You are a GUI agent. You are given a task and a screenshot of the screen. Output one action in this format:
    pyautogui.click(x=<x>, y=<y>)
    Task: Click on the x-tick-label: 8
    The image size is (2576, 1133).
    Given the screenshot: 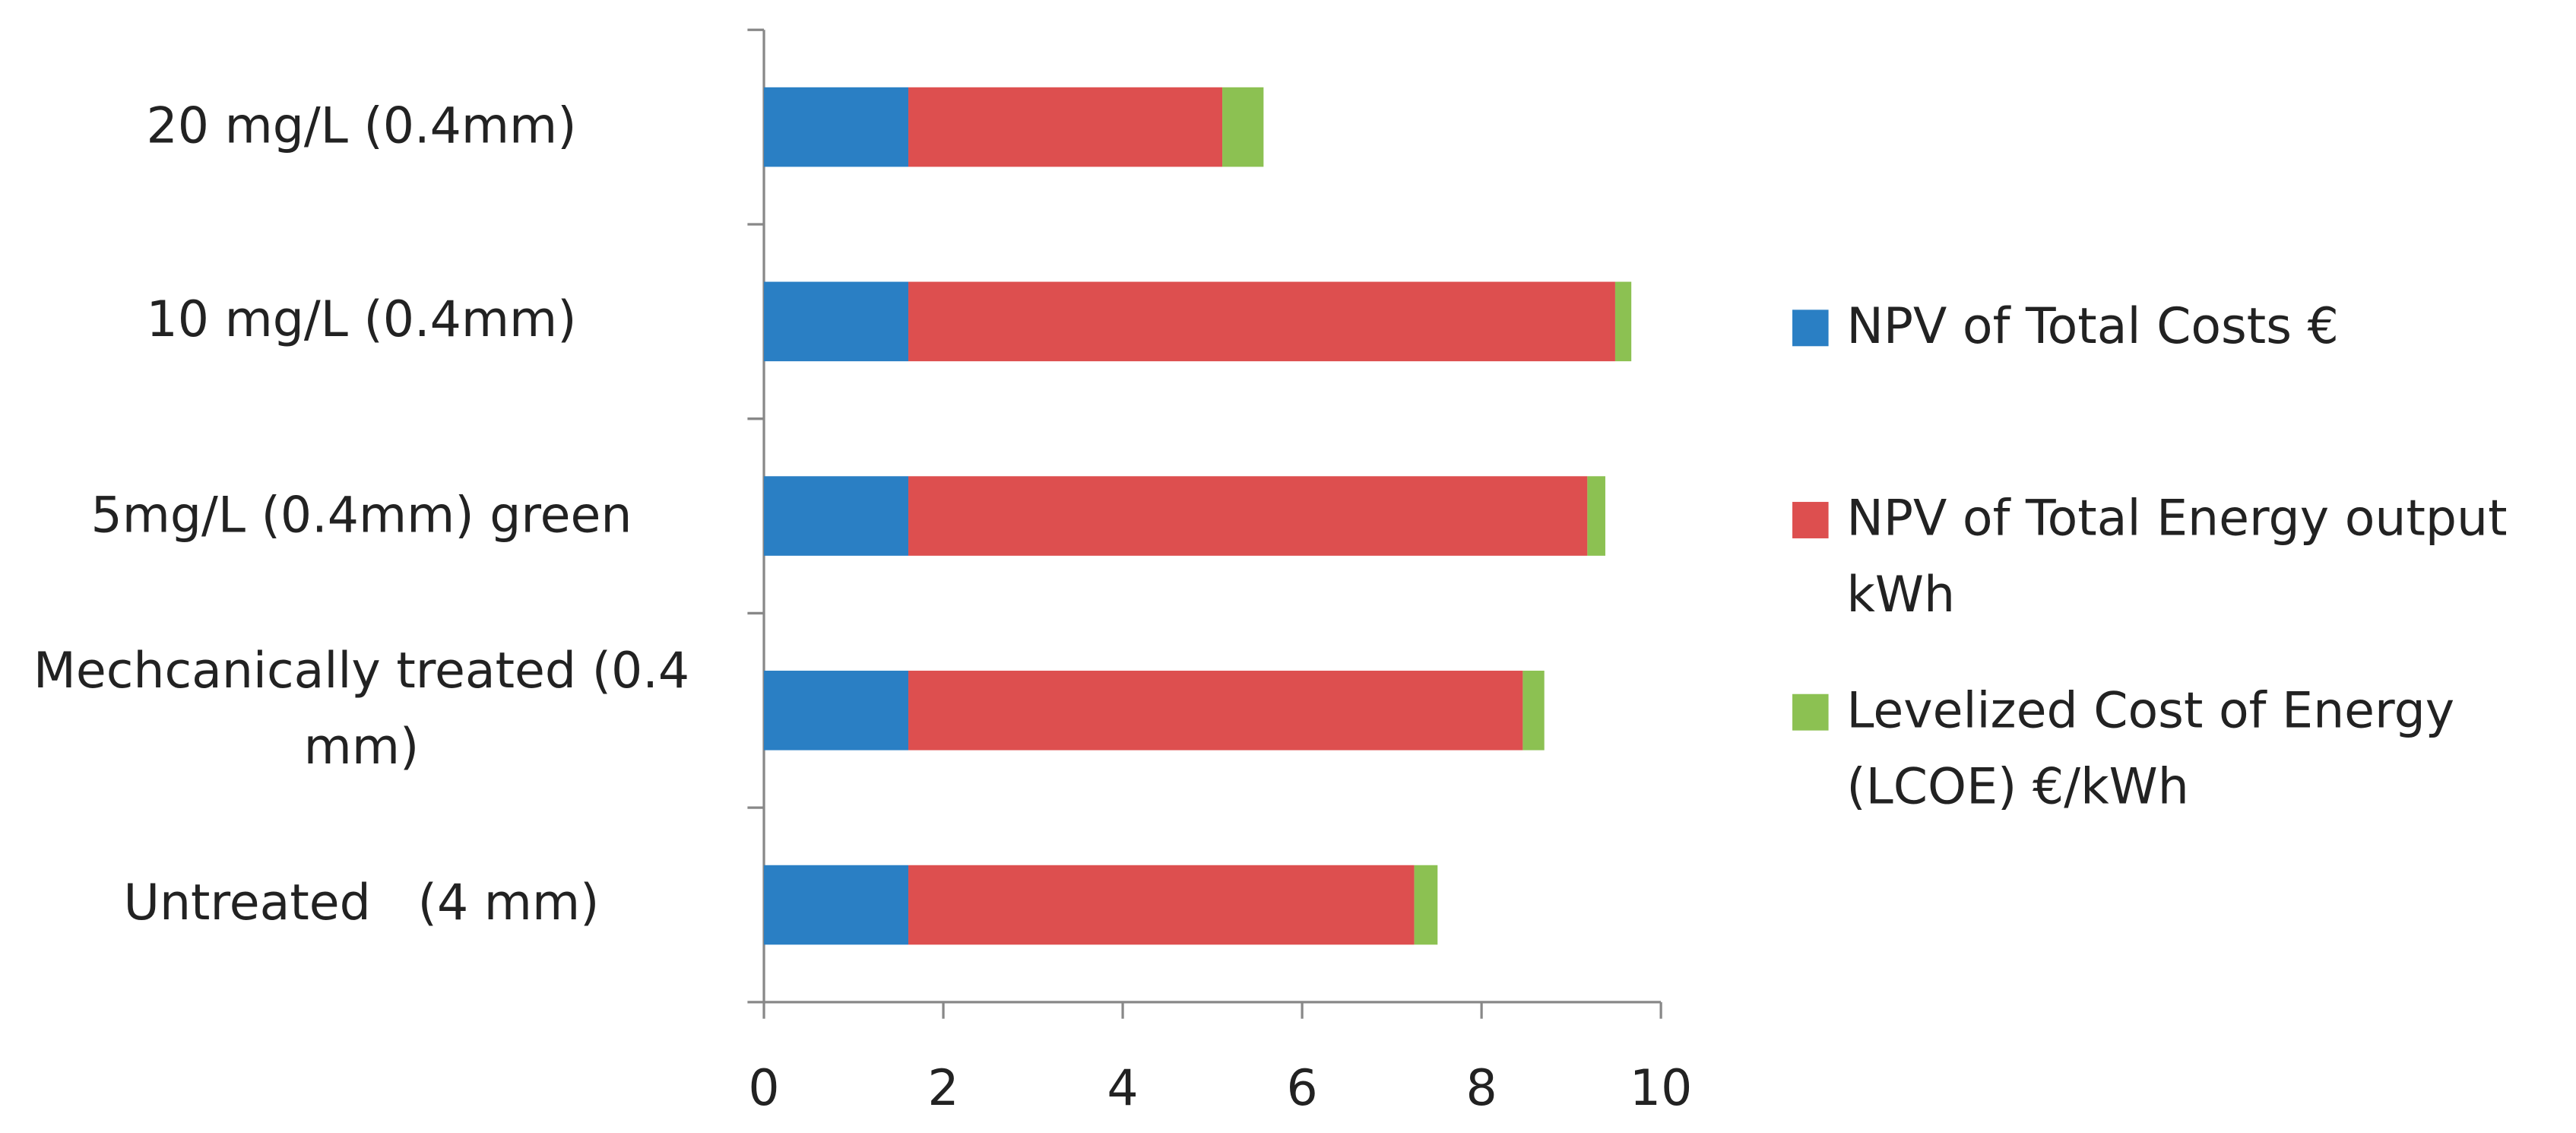 What is the action you would take?
    pyautogui.click(x=1481, y=1088)
    